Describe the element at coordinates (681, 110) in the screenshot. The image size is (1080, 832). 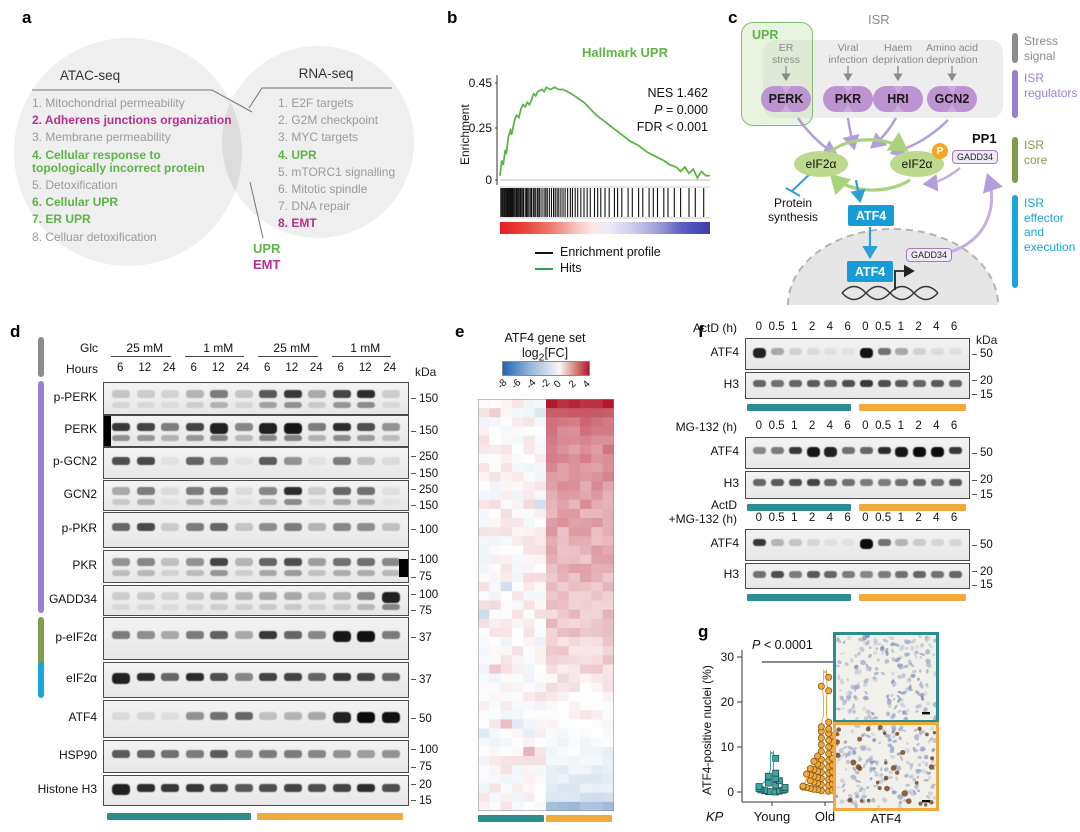
I see `gsea-pvalue: P = 0.000` at that location.